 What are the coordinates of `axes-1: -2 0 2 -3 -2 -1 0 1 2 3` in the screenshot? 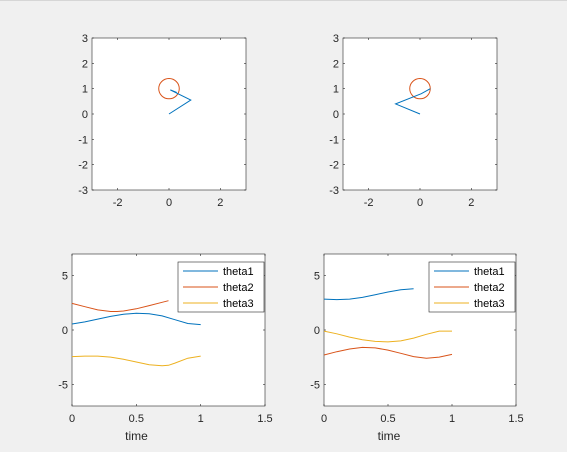 It's located at (162, 121).